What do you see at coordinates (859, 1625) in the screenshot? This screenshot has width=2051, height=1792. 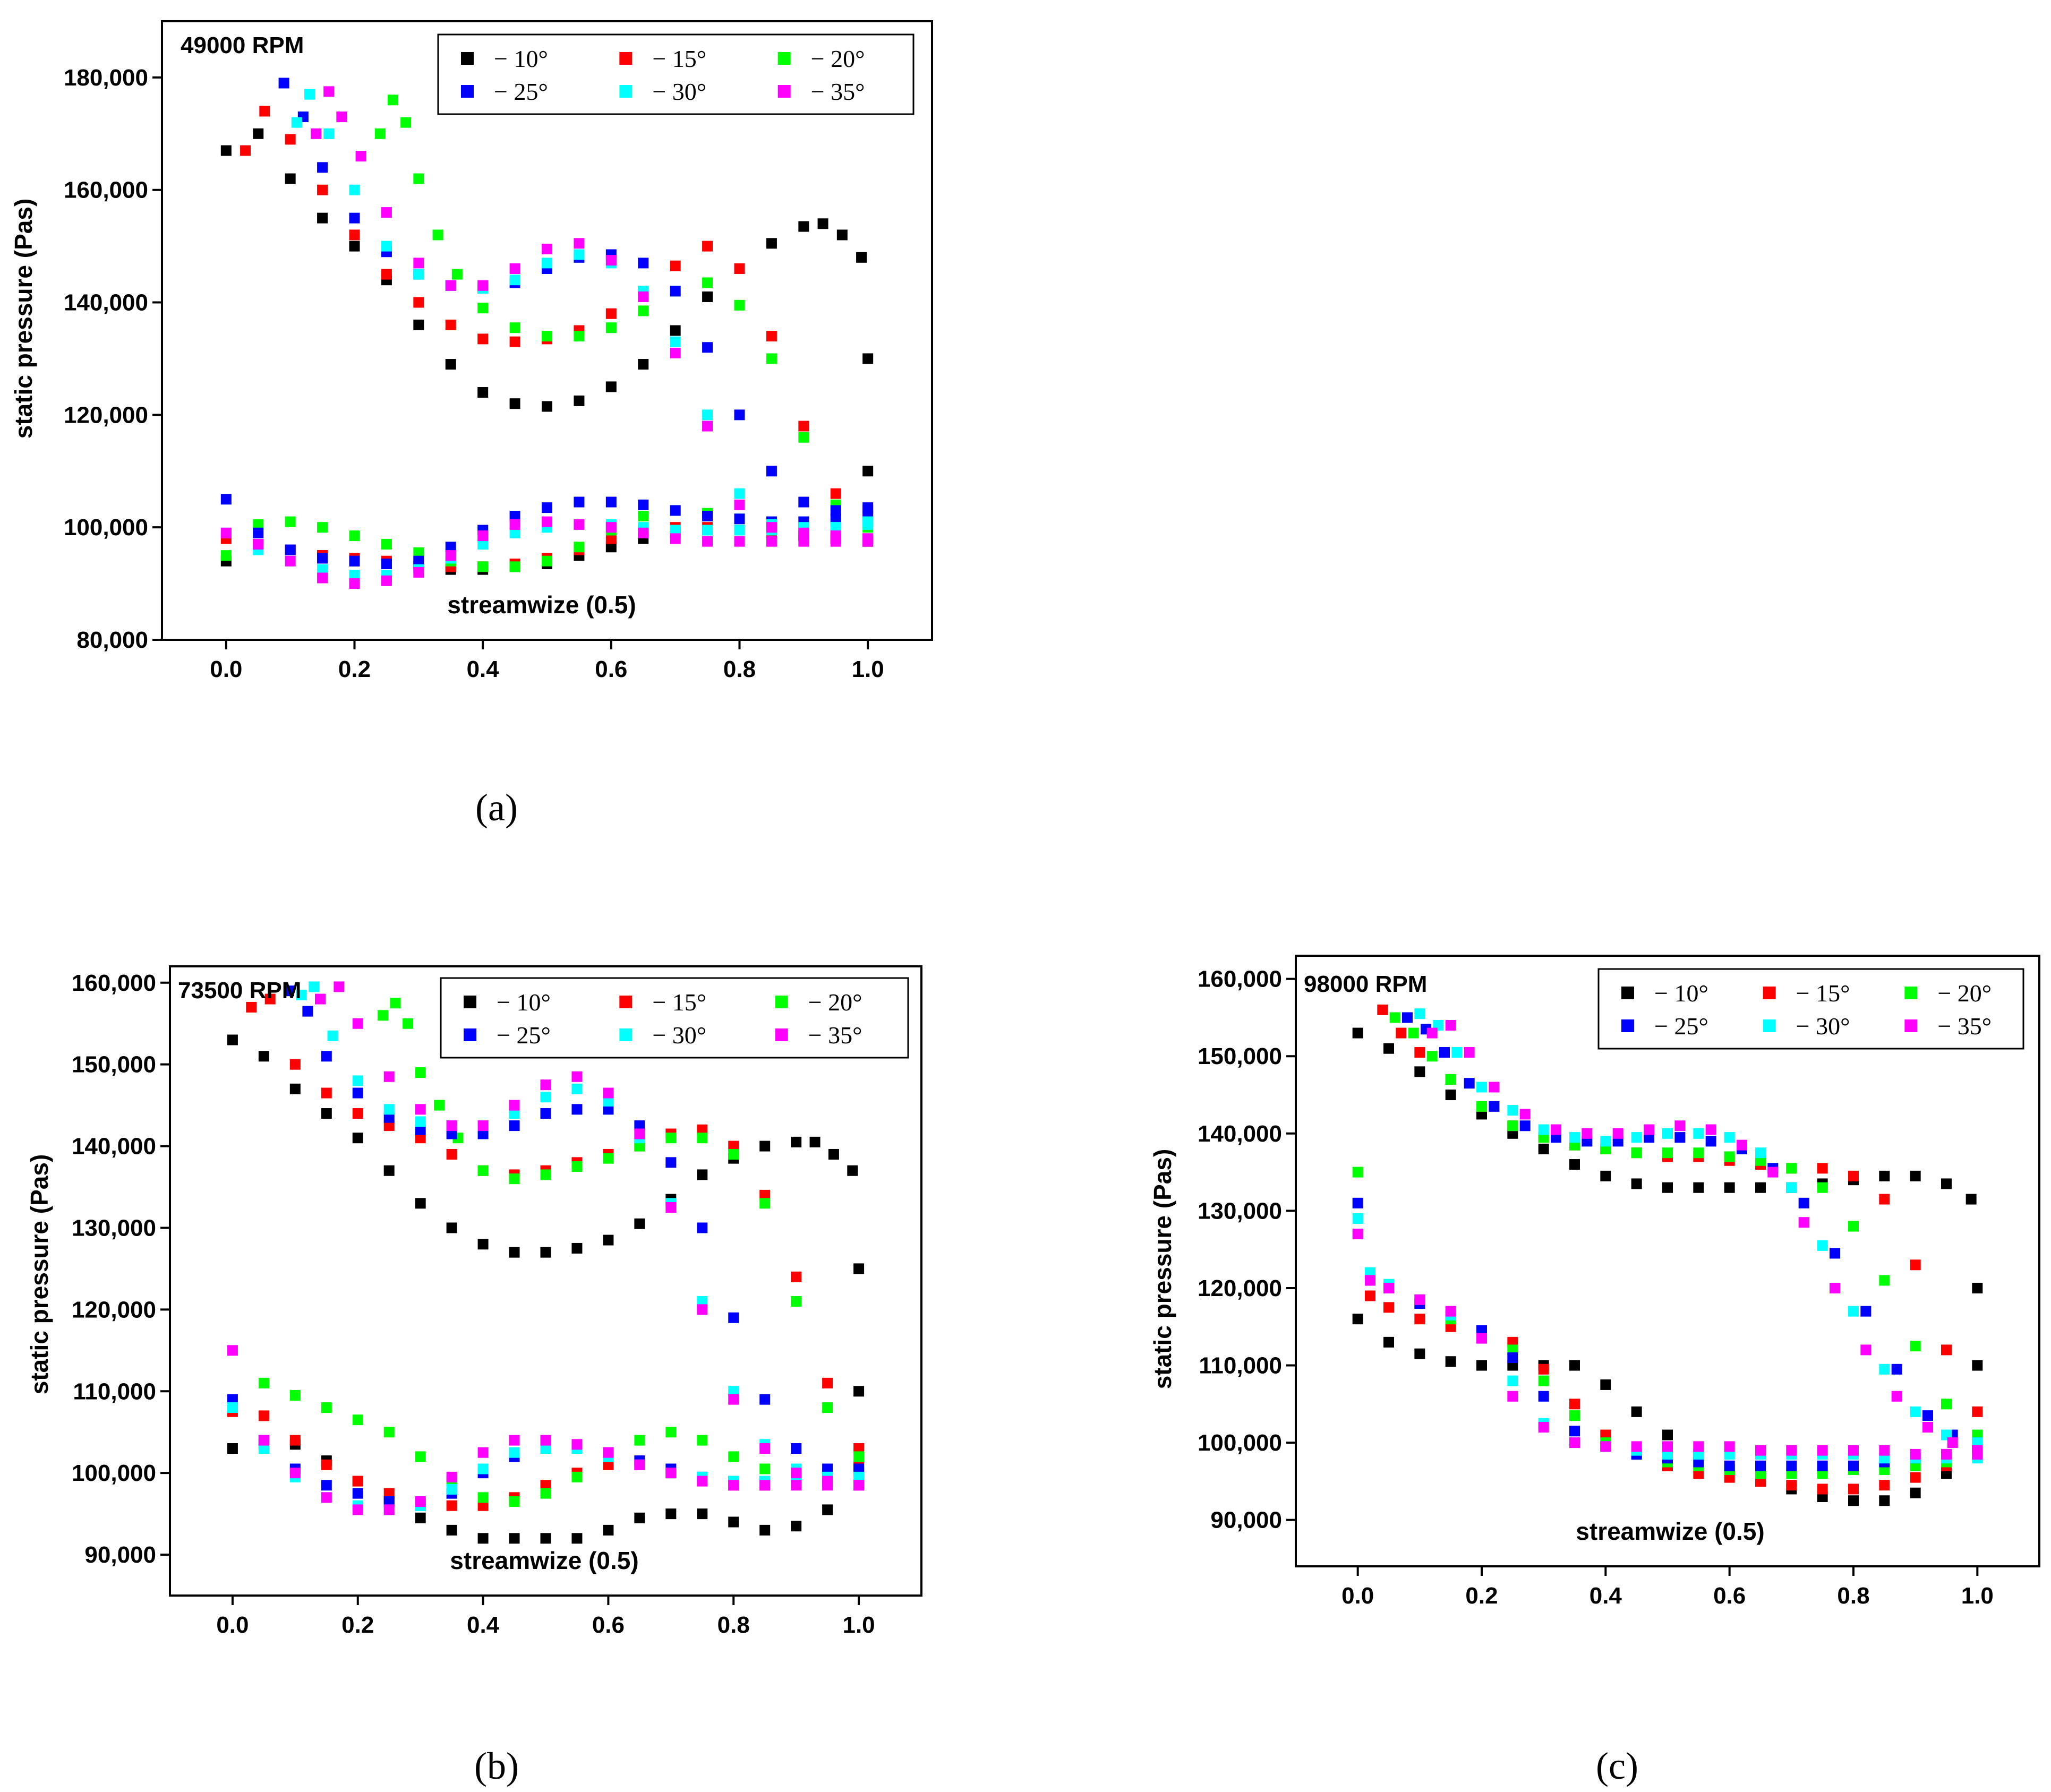 I see `x-tick-label: 1.0` at bounding box center [859, 1625].